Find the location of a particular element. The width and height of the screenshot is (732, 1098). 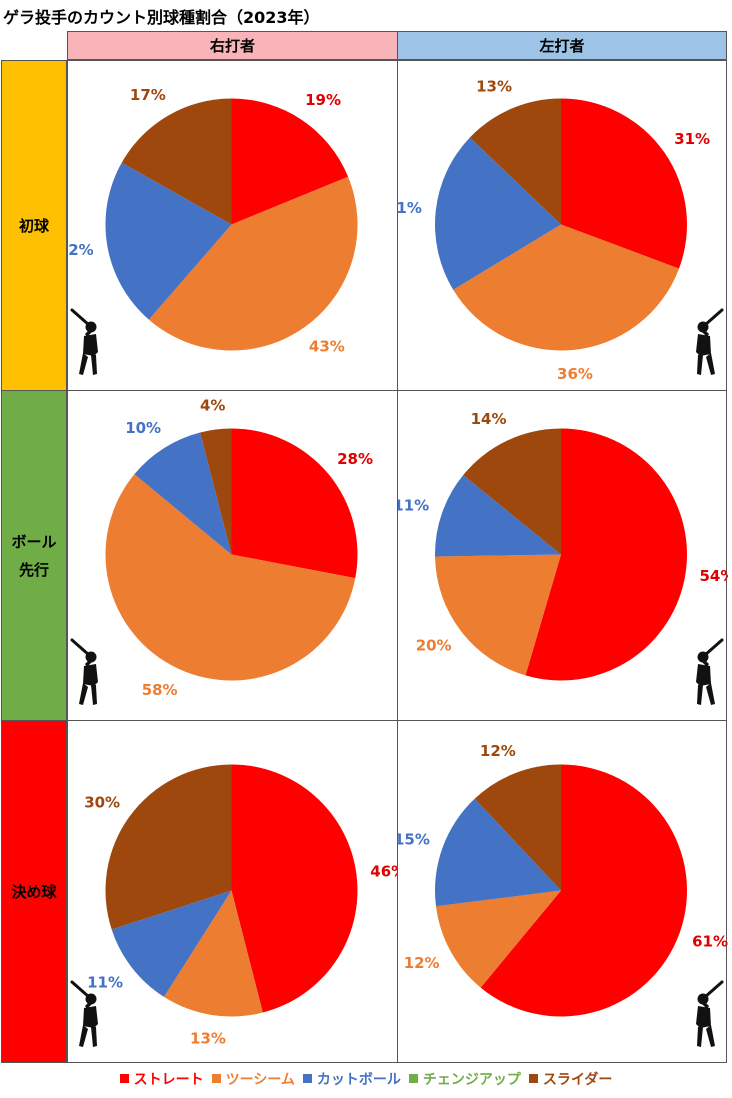

legend-label: ツーシーム is located at coordinates (260, 1080).